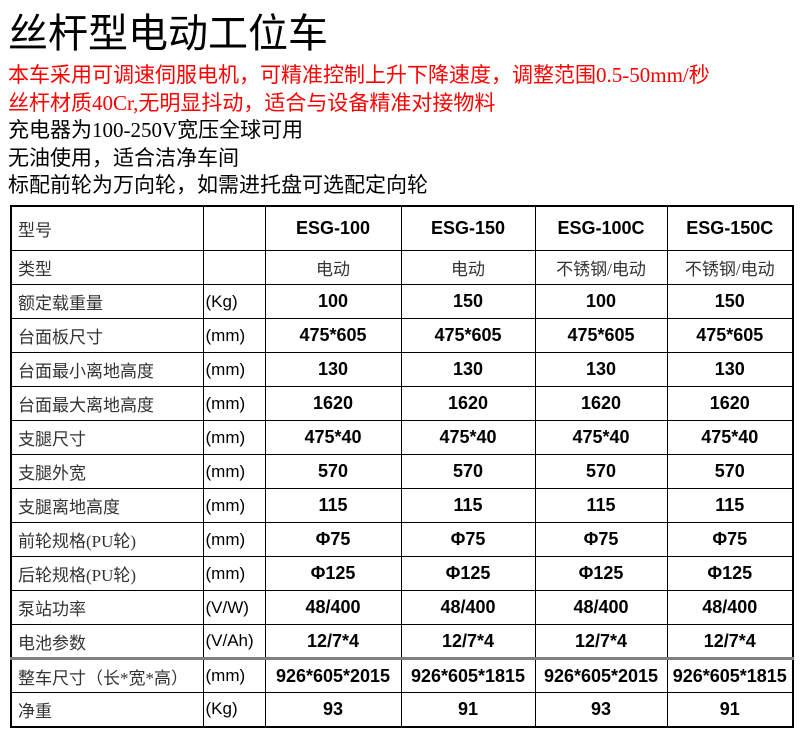  I want to click on spec-row-spec: 净重 (Kg) 93 91 93 91, so click(402, 709).